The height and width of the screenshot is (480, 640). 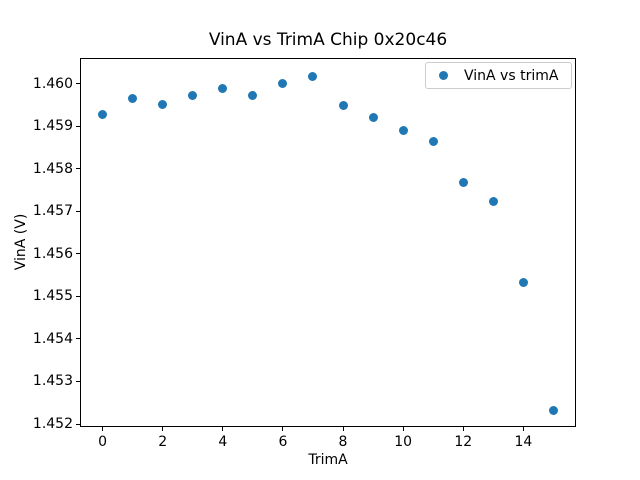 What do you see at coordinates (343, 442) in the screenshot?
I see `x-tick-label: 8` at bounding box center [343, 442].